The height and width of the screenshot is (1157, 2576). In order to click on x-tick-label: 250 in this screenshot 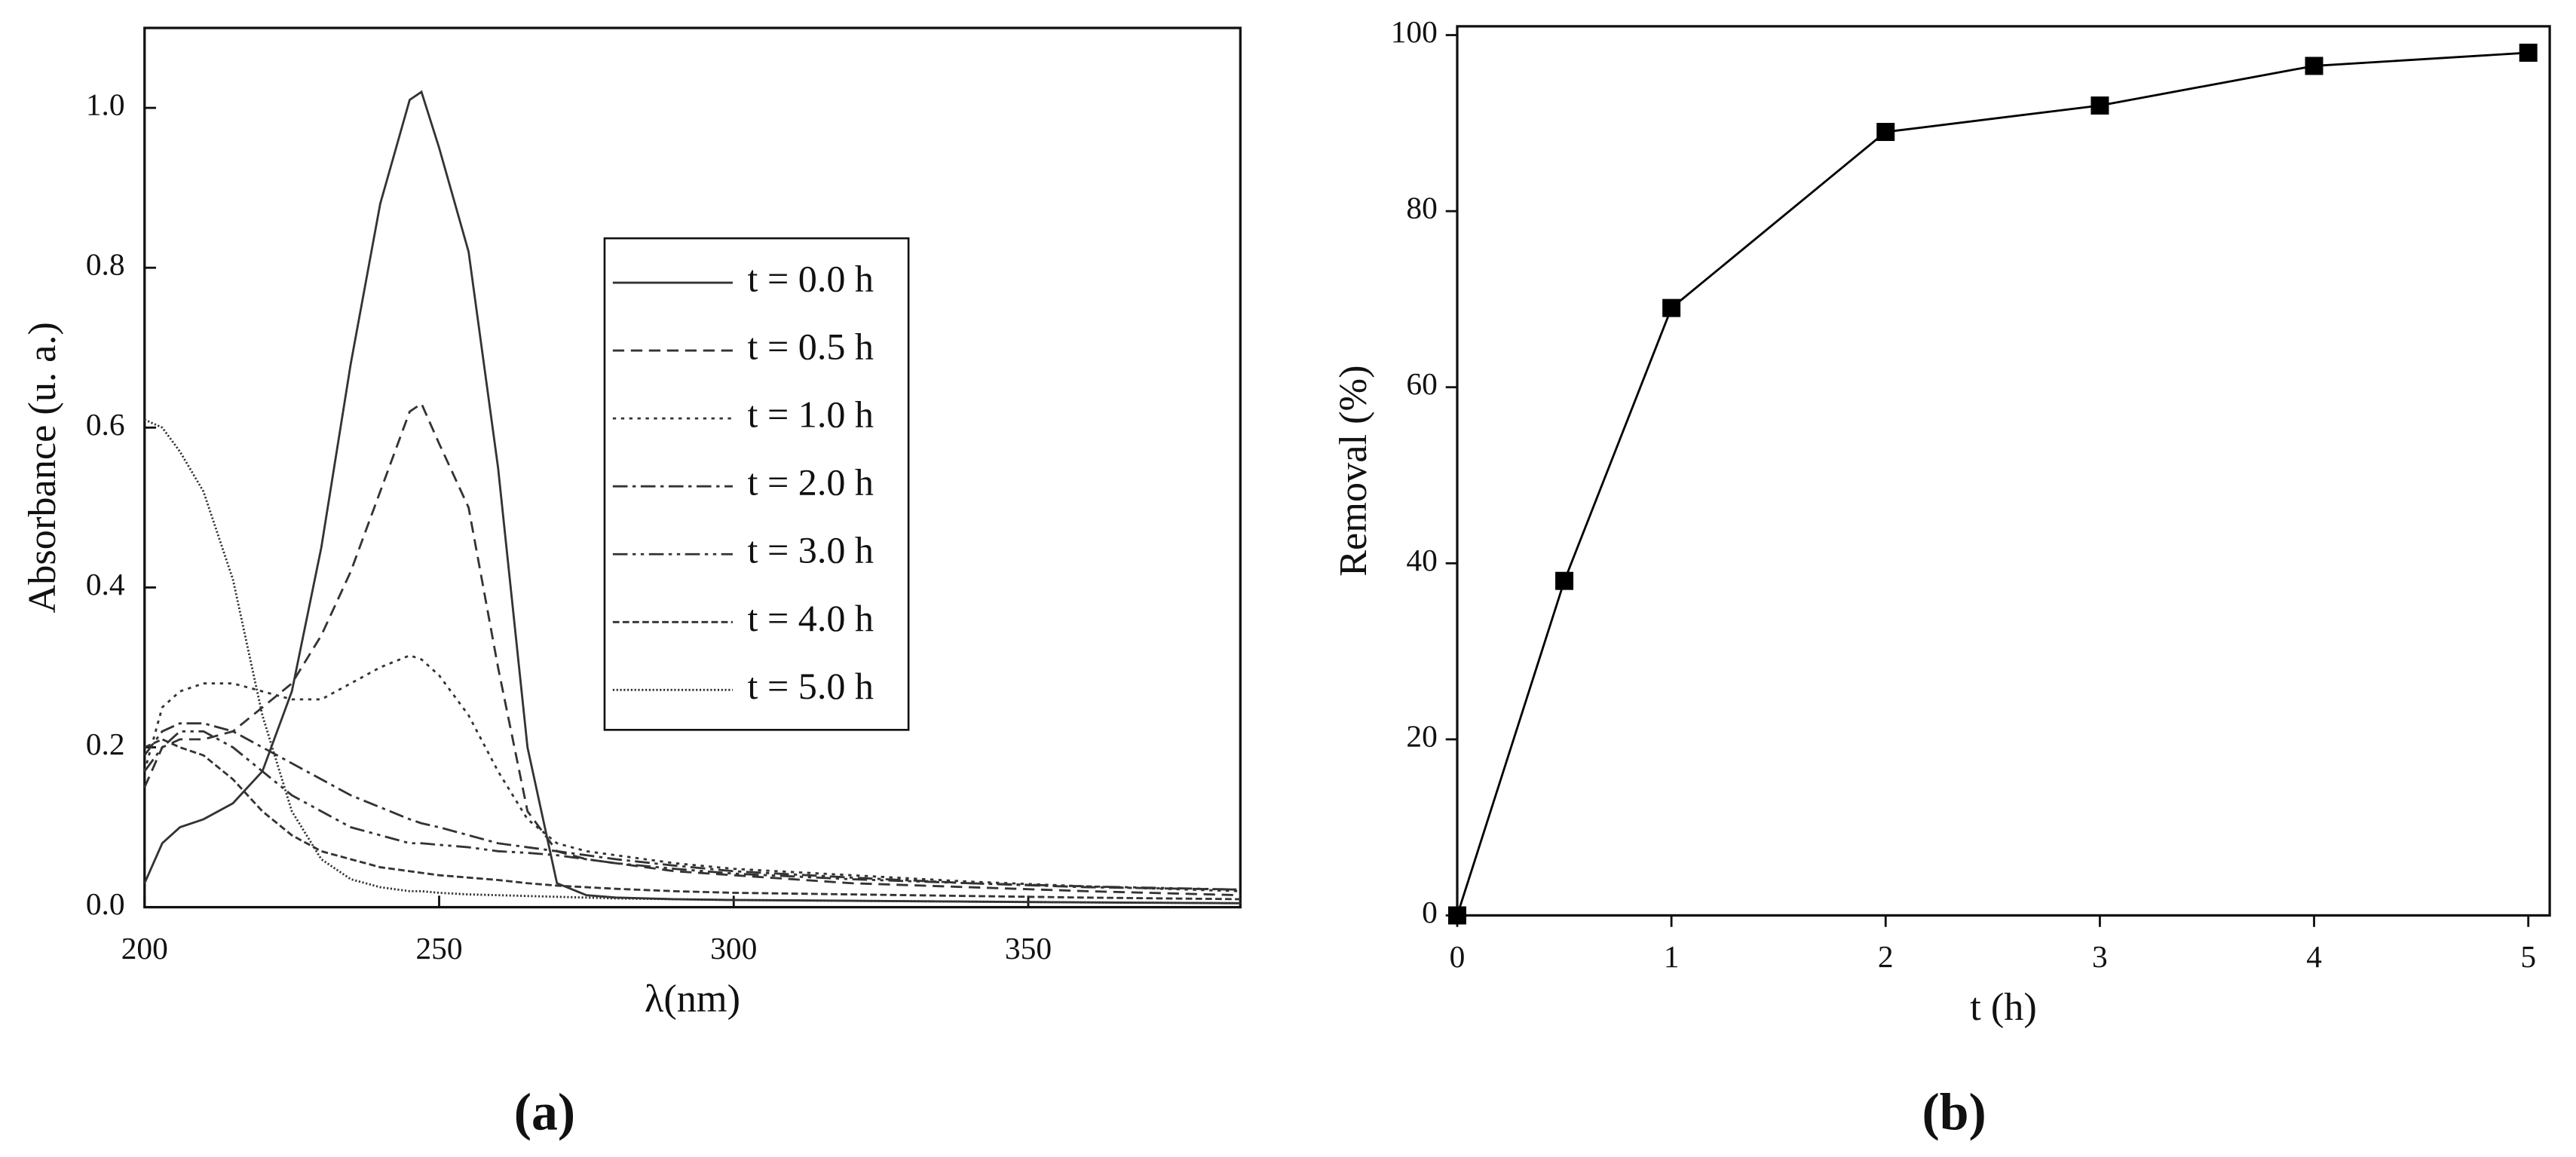, I will do `click(438, 948)`.